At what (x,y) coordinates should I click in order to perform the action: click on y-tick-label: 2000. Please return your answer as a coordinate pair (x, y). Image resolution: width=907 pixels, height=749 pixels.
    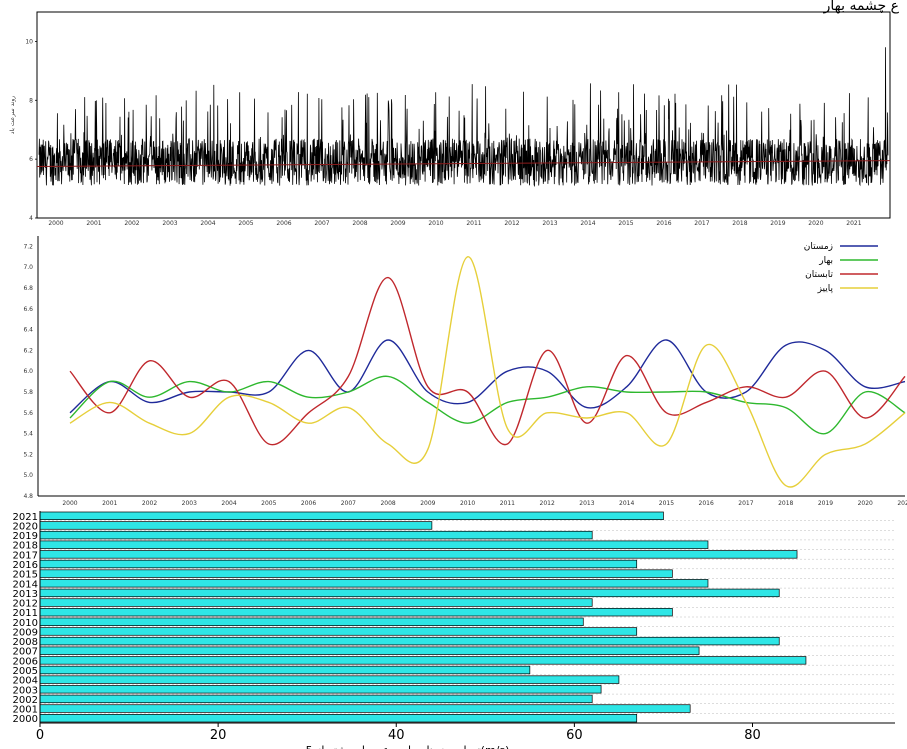
    Looking at the image, I should click on (25, 719).